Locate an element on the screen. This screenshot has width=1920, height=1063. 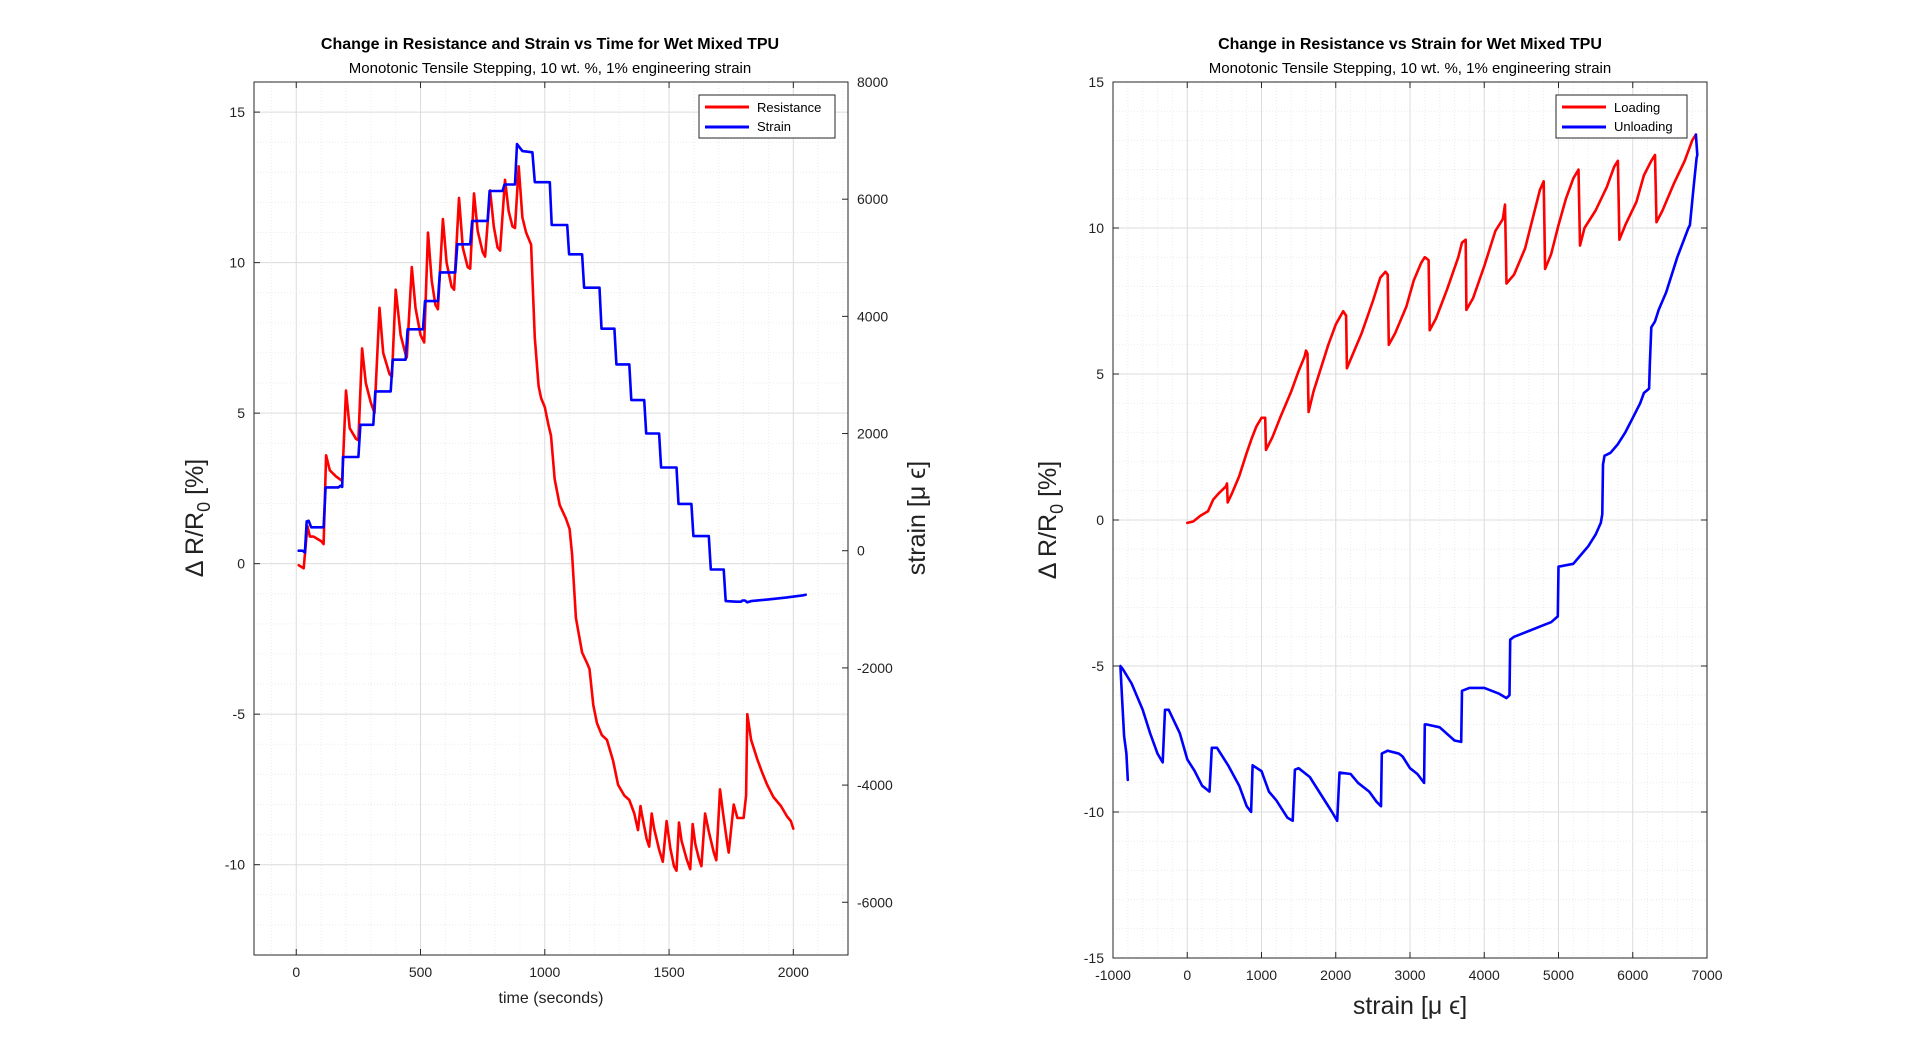
chart-time-y2-tick-label: -6000 is located at coordinates (875, 902).